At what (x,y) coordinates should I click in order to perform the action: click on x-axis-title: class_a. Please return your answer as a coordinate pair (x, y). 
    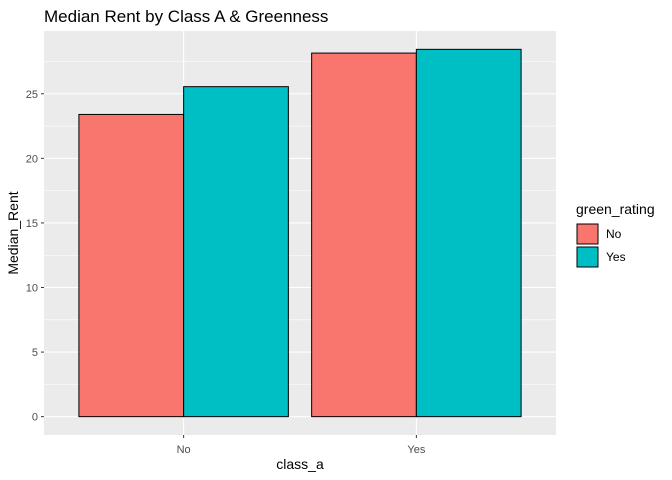
    Looking at the image, I should click on (300, 464).